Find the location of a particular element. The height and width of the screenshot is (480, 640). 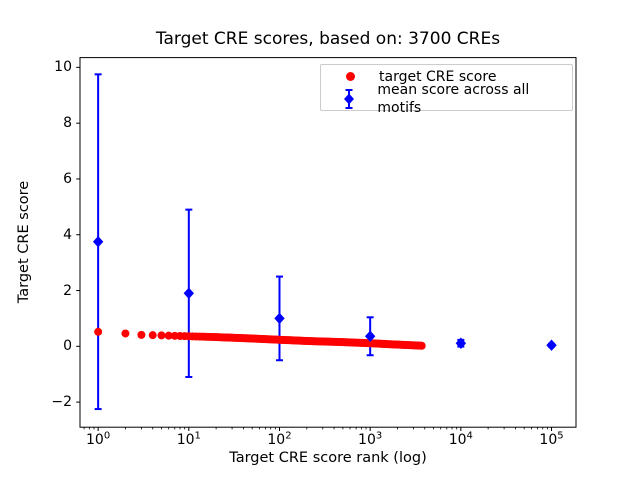

legend-item-target-score: target CRE score is located at coordinates (446, 77).